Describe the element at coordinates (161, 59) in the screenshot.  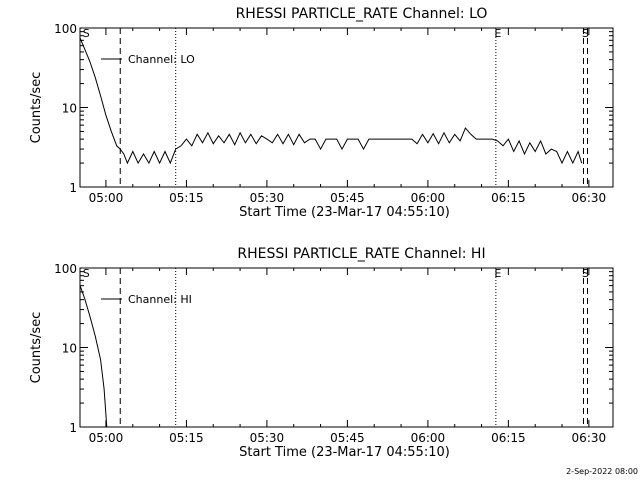
I see `panel0-legend-label: Channel: LO` at that location.